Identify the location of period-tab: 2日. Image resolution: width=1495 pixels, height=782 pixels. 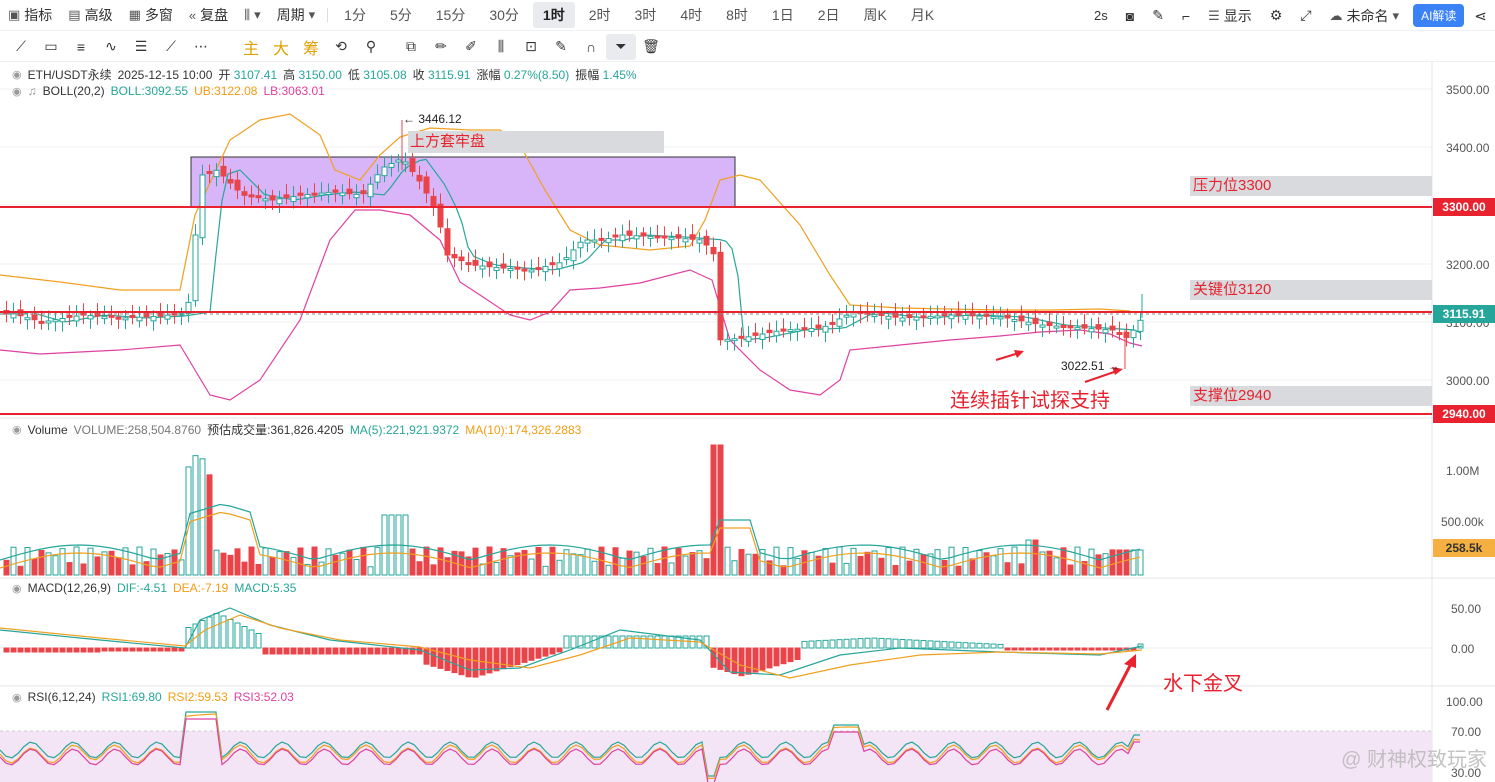
(828, 15).